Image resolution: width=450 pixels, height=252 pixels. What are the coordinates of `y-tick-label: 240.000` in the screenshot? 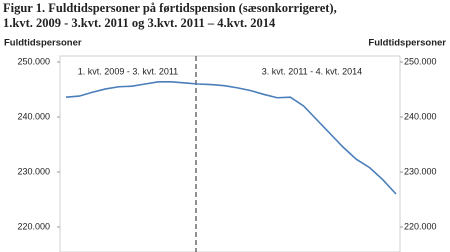 It's located at (33, 116).